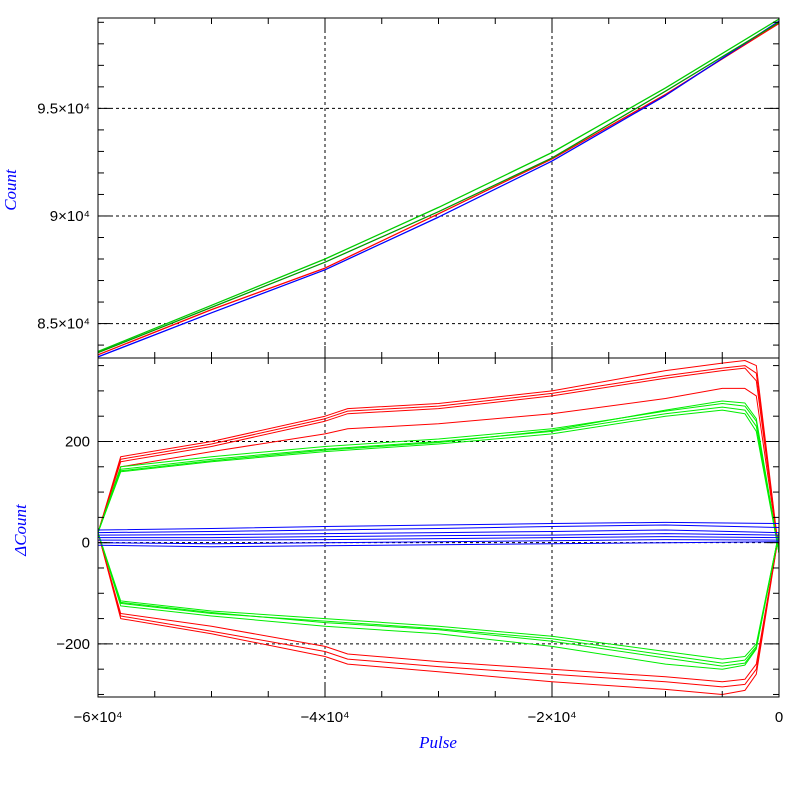 The height and width of the screenshot is (797, 797). I want to click on top-y-tick-labels: 9.5×10⁴ 9×10⁴ 8.5×10⁴, so click(63, 216).